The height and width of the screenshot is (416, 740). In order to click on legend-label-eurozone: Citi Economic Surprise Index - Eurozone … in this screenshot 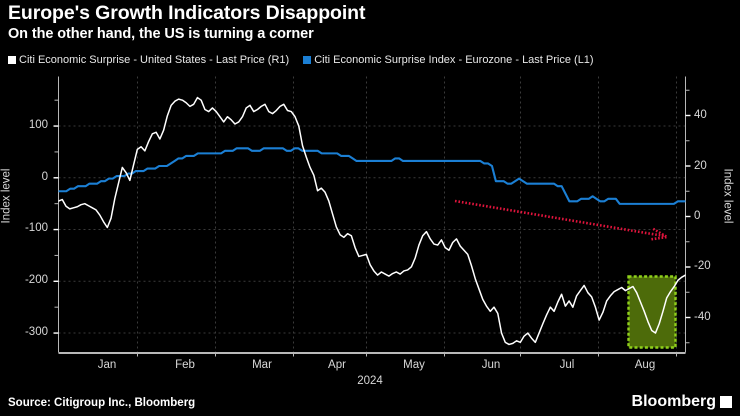, I will do `click(454, 60)`.